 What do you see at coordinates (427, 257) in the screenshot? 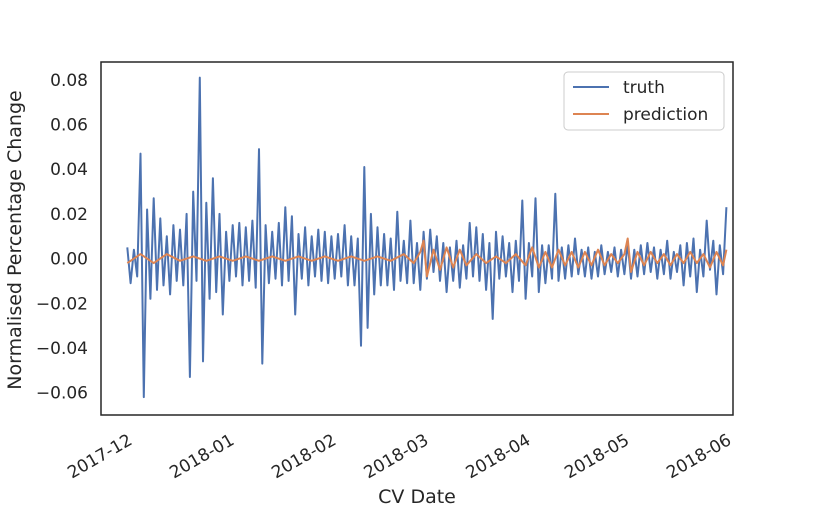
I see `series-line-prediction` at bounding box center [427, 257].